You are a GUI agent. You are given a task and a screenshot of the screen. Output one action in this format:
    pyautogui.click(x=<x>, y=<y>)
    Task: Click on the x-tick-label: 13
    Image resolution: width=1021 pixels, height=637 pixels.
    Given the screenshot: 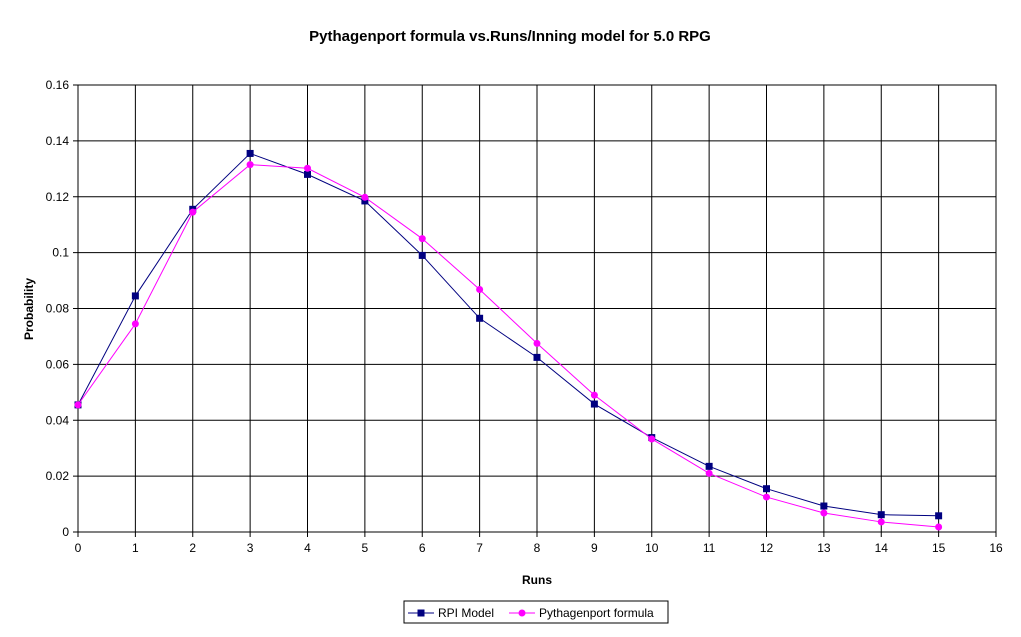 What is the action you would take?
    pyautogui.click(x=824, y=548)
    